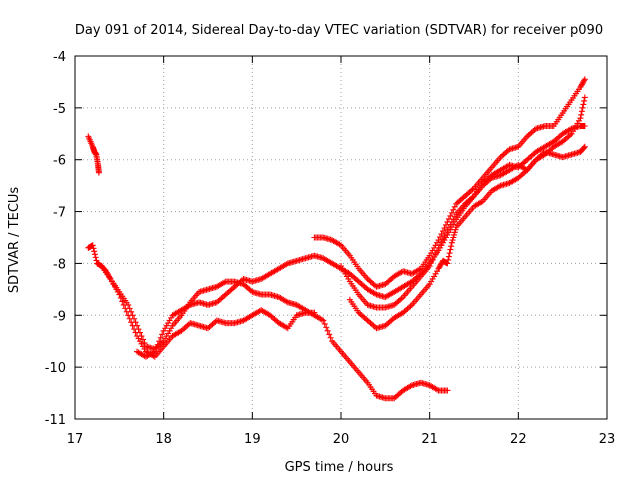 The image size is (640, 480). What do you see at coordinates (75, 439) in the screenshot?
I see `x-tick-label: 17` at bounding box center [75, 439].